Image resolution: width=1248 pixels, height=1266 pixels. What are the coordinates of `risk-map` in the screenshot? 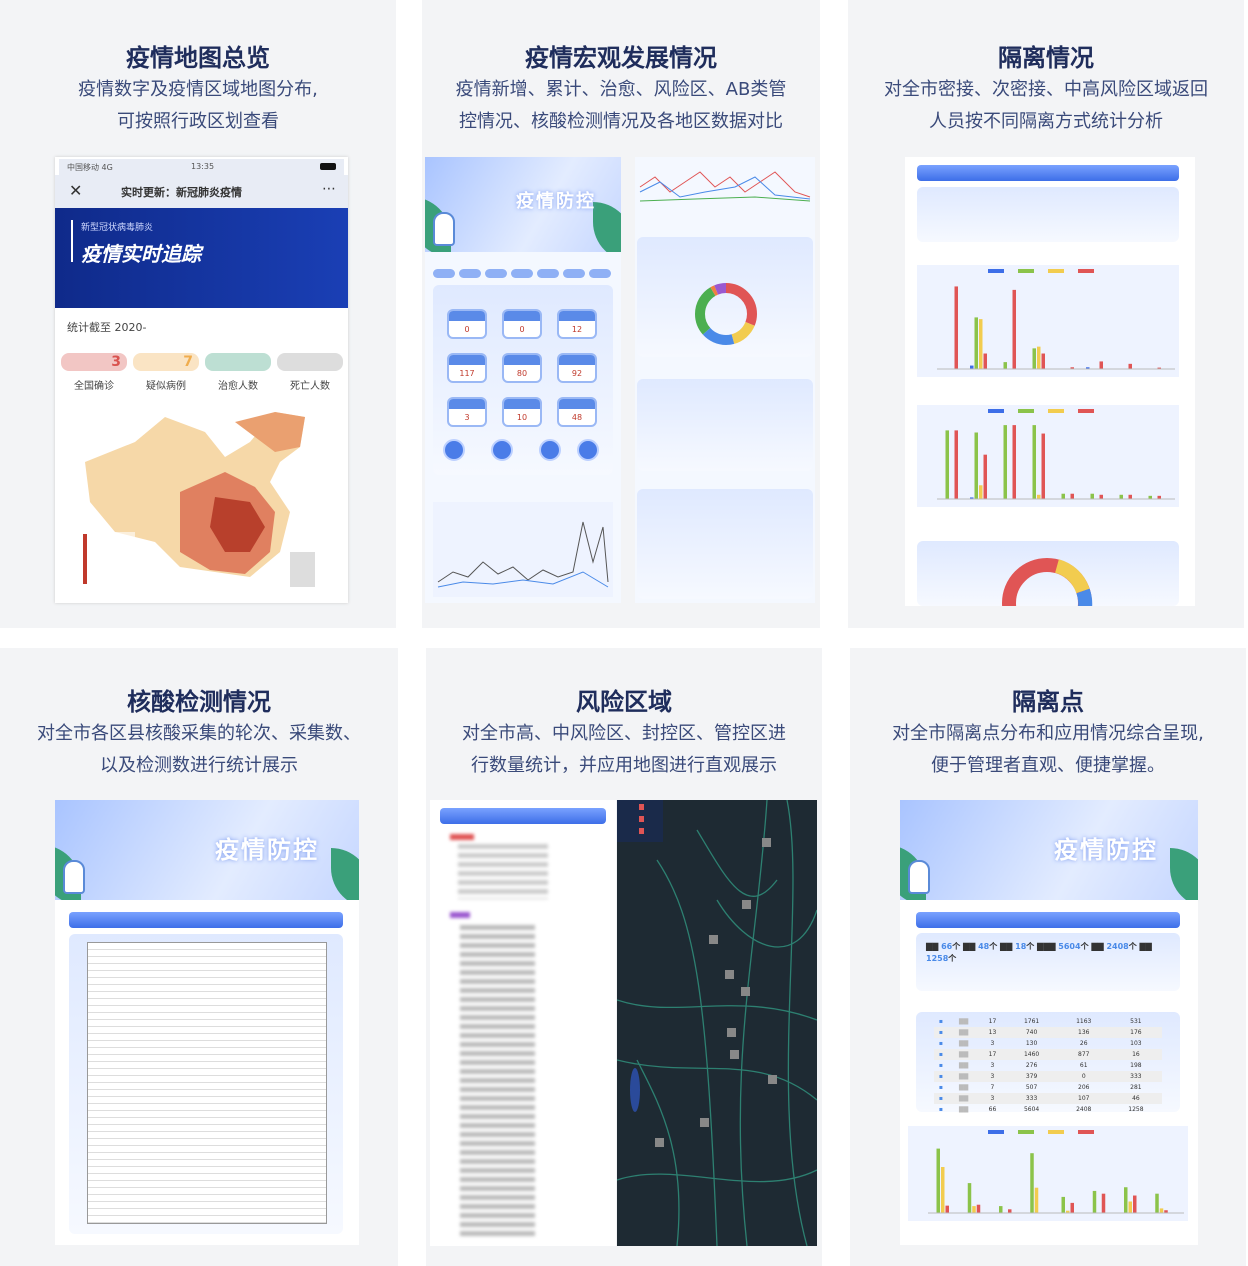 It's located at (717, 1023).